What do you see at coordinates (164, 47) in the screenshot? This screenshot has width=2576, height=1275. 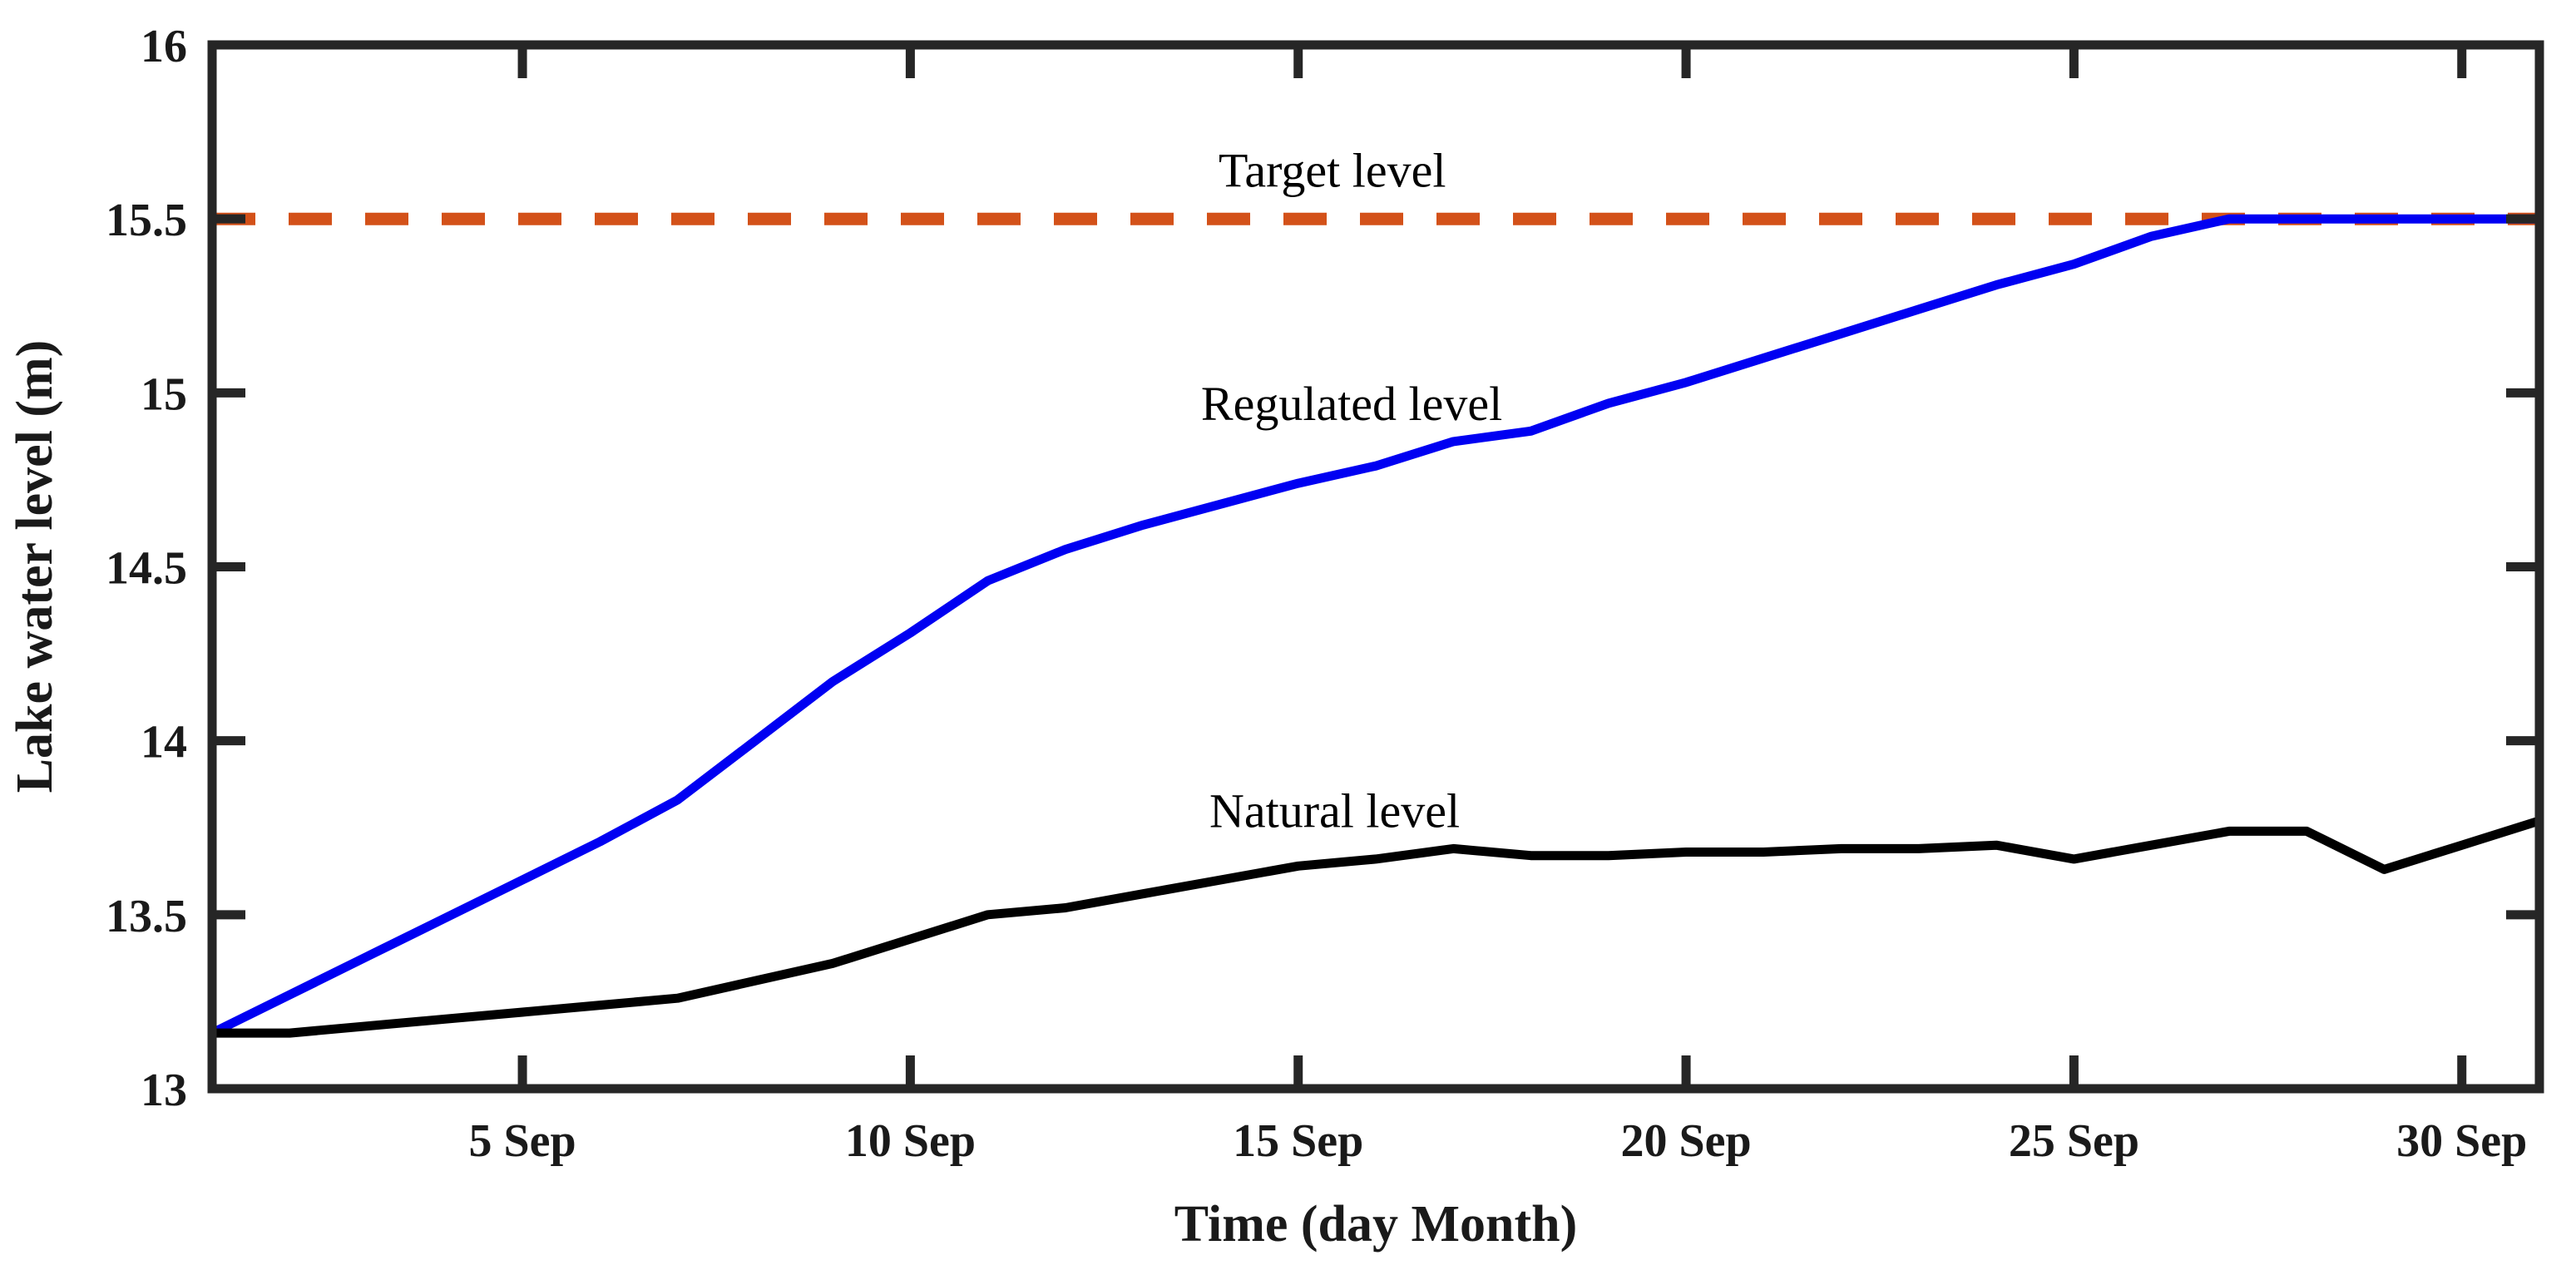 I see `y-tick-label-16: 16` at bounding box center [164, 47].